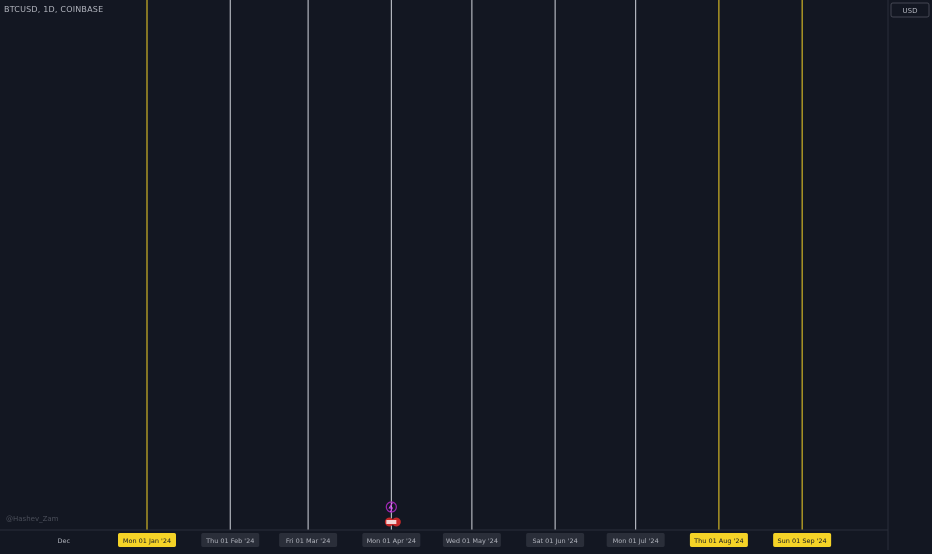 Image resolution: width=932 pixels, height=554 pixels. I want to click on time-axis-label: Mon 01 Jan '24, so click(147, 541).